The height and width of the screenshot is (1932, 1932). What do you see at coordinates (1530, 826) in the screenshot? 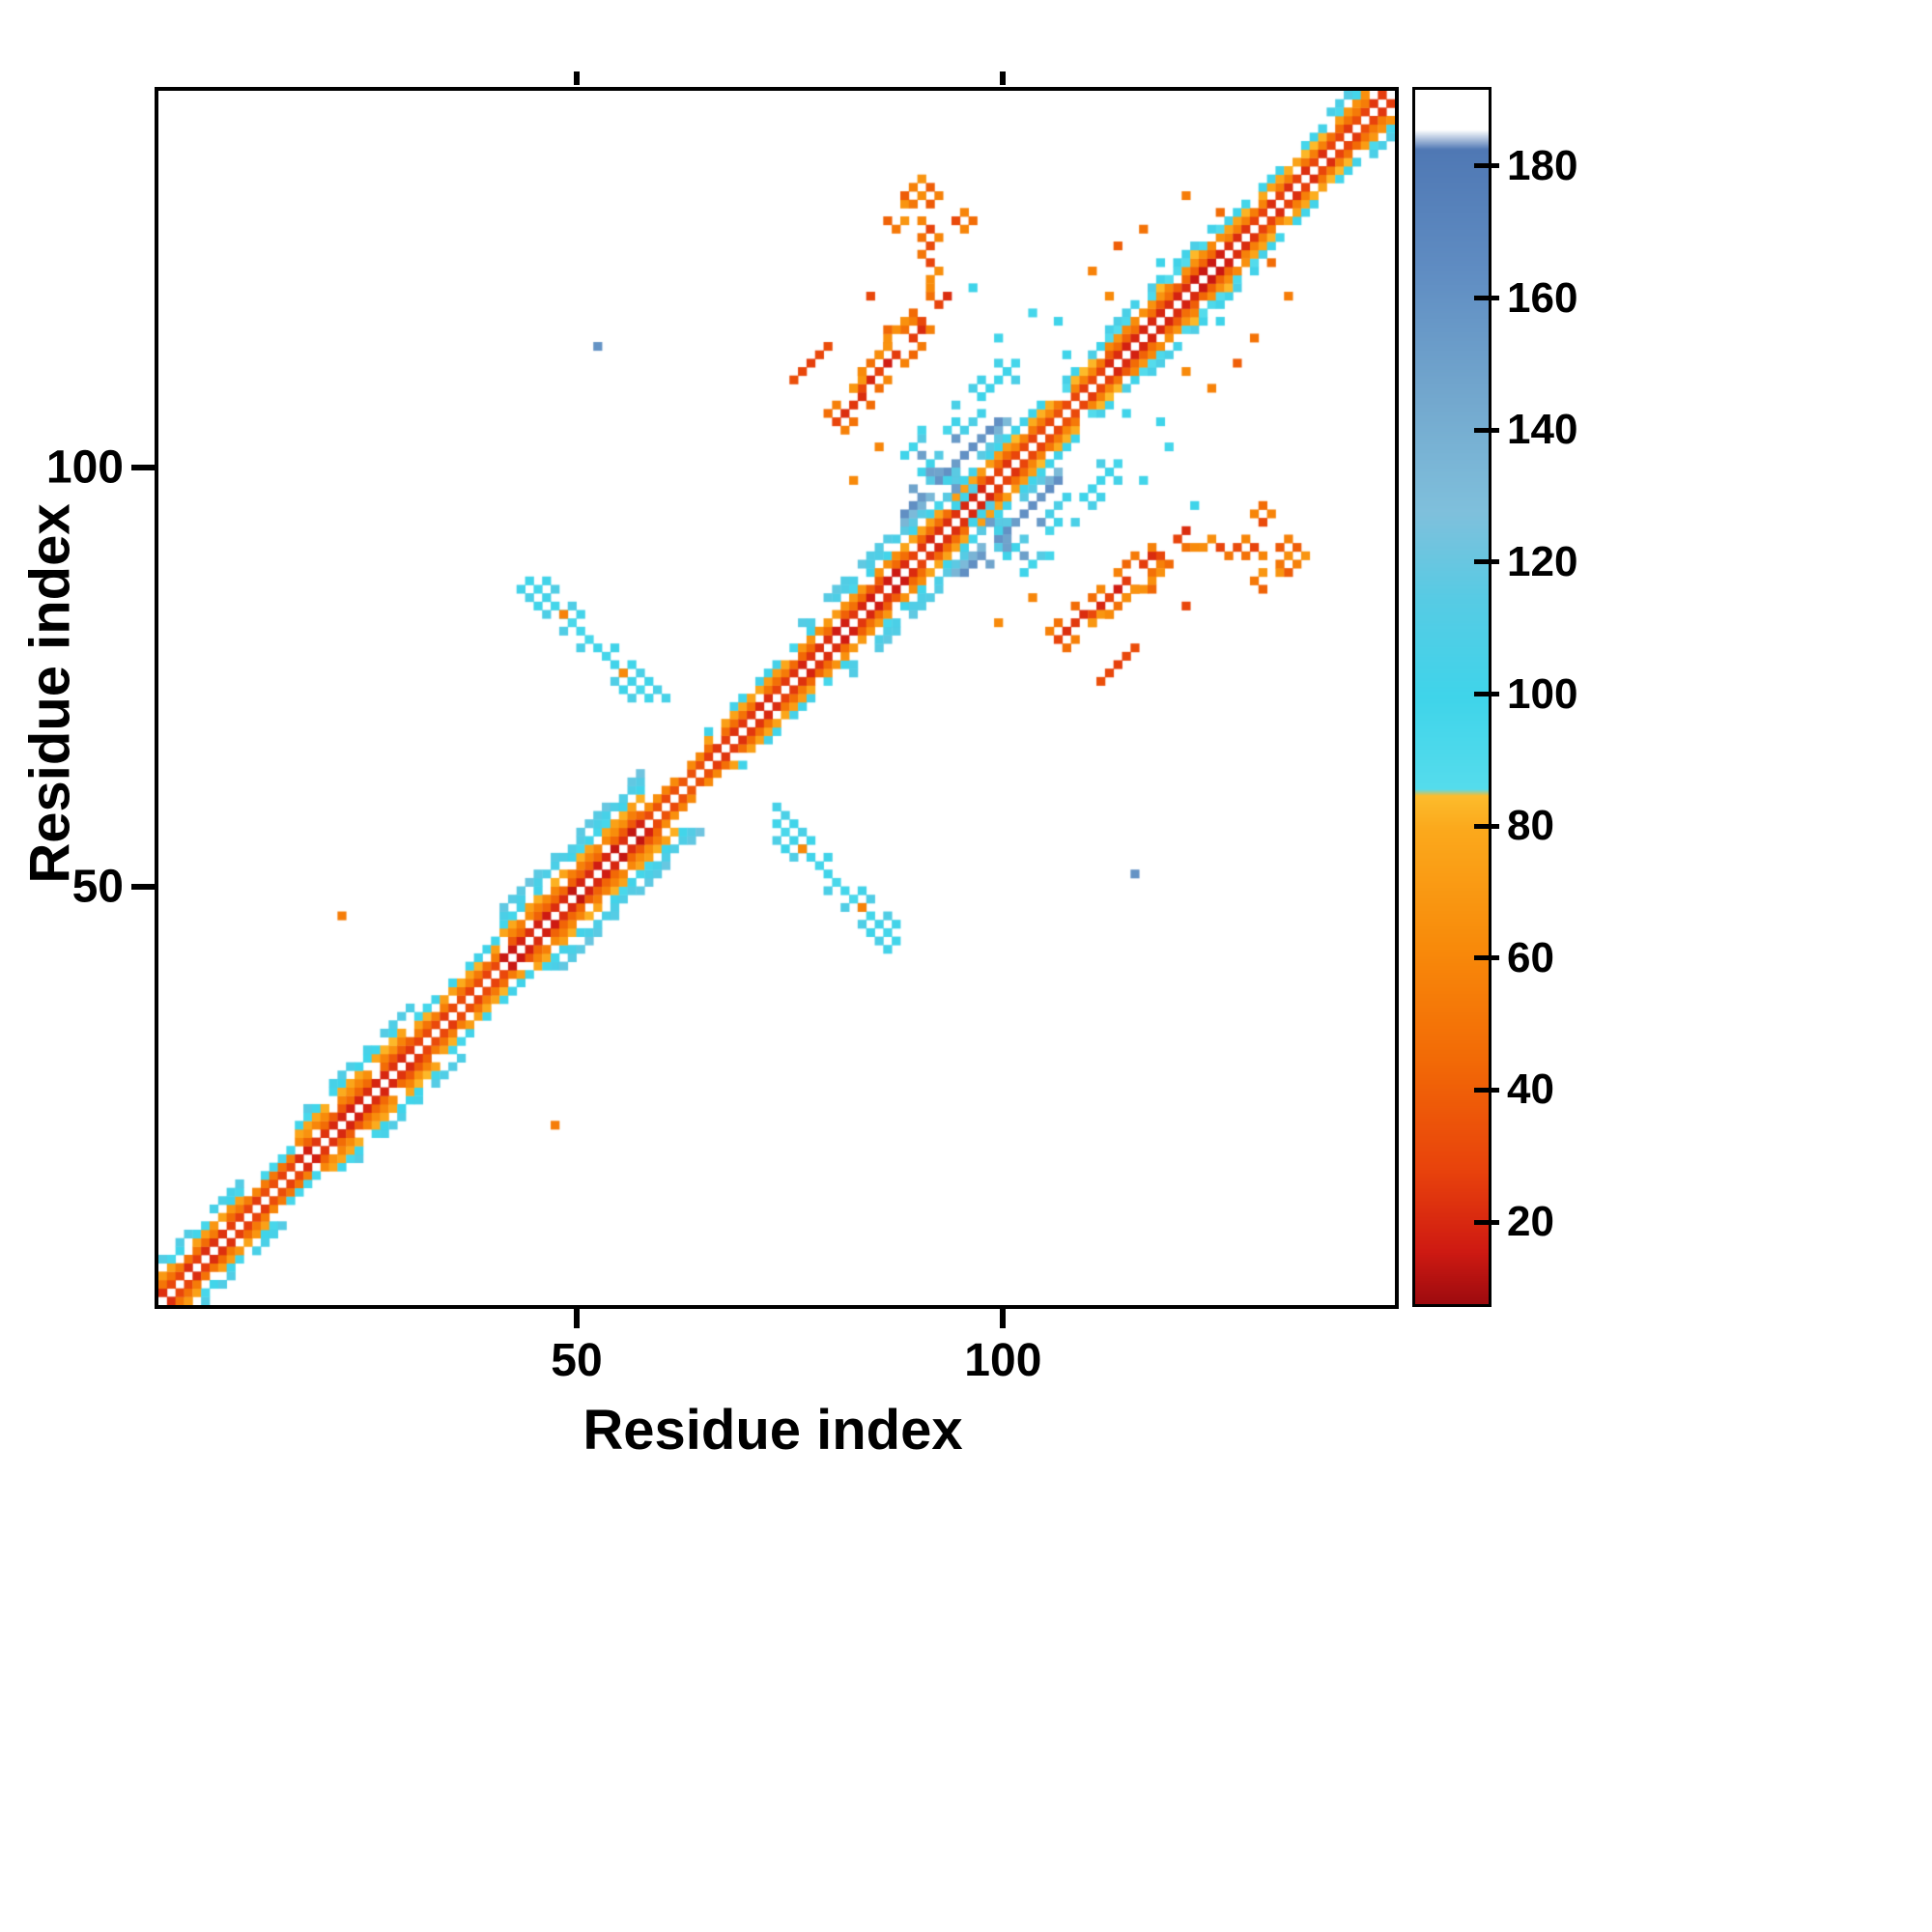
I see `colorbar-tick-label: 80` at bounding box center [1530, 826].